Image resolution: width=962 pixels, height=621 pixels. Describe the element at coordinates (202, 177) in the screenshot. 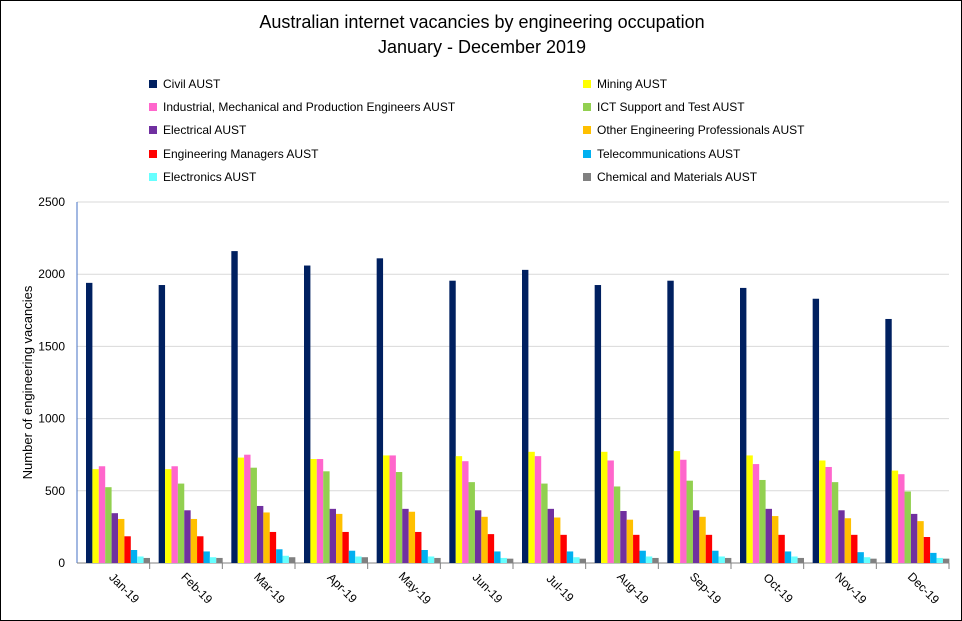

I see `legend-item: Electronics AUST` at that location.